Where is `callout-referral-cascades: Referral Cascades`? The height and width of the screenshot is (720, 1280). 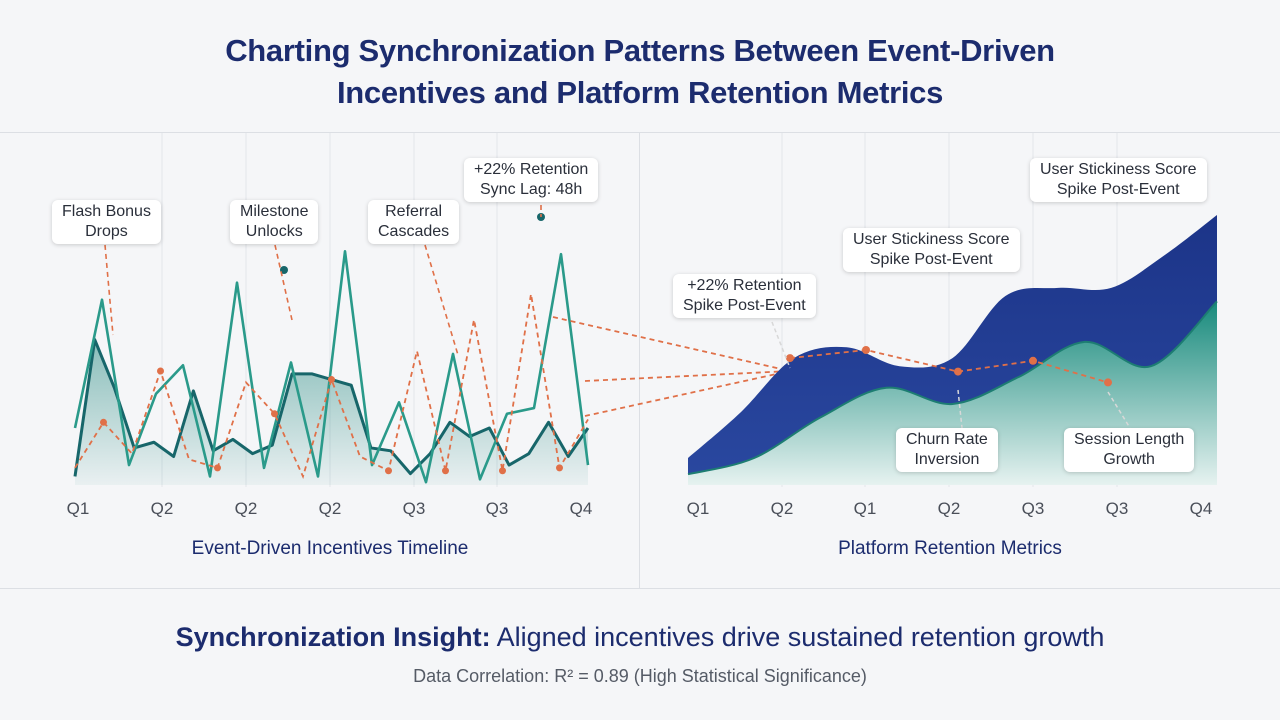 callout-referral-cascades: Referral Cascades is located at coordinates (414, 222).